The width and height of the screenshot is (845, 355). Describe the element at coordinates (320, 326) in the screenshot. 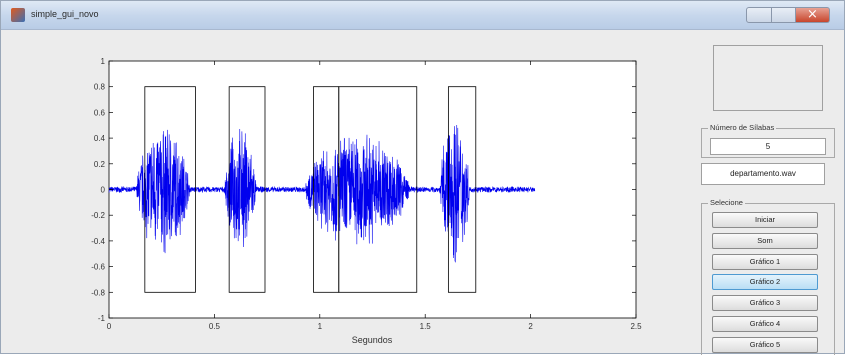

I see `x-tick-label: 1` at that location.